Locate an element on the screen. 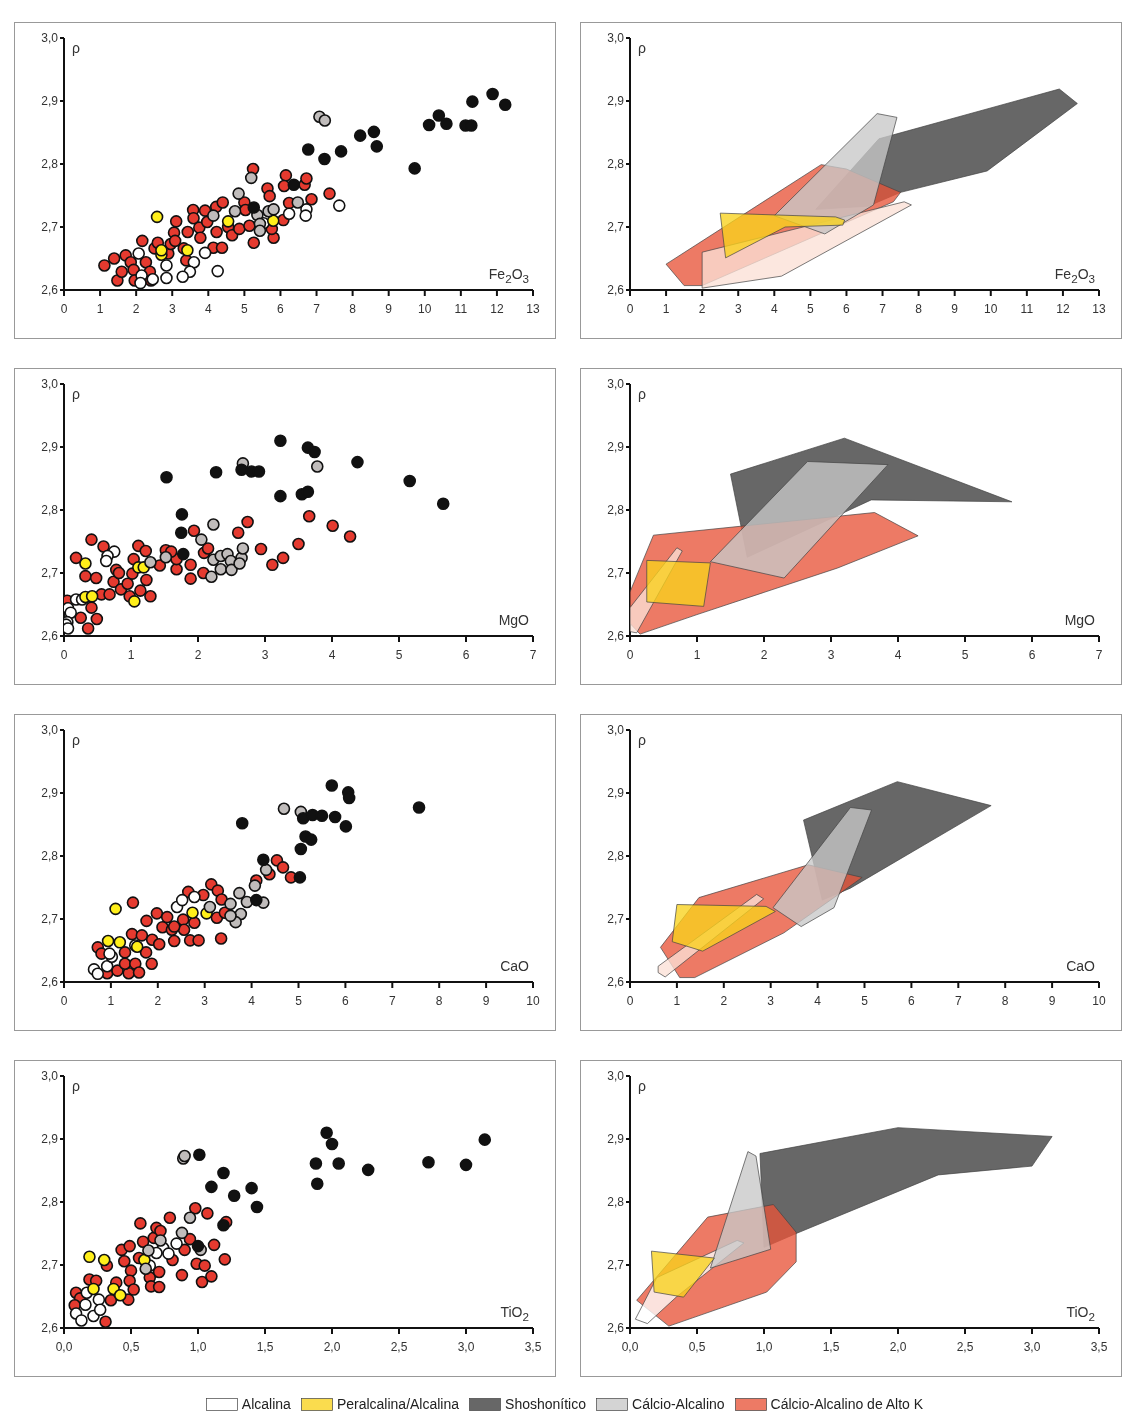 This screenshot has width=1129, height=1412. x-tick-label: 3,0 is located at coordinates (1032, 1346).